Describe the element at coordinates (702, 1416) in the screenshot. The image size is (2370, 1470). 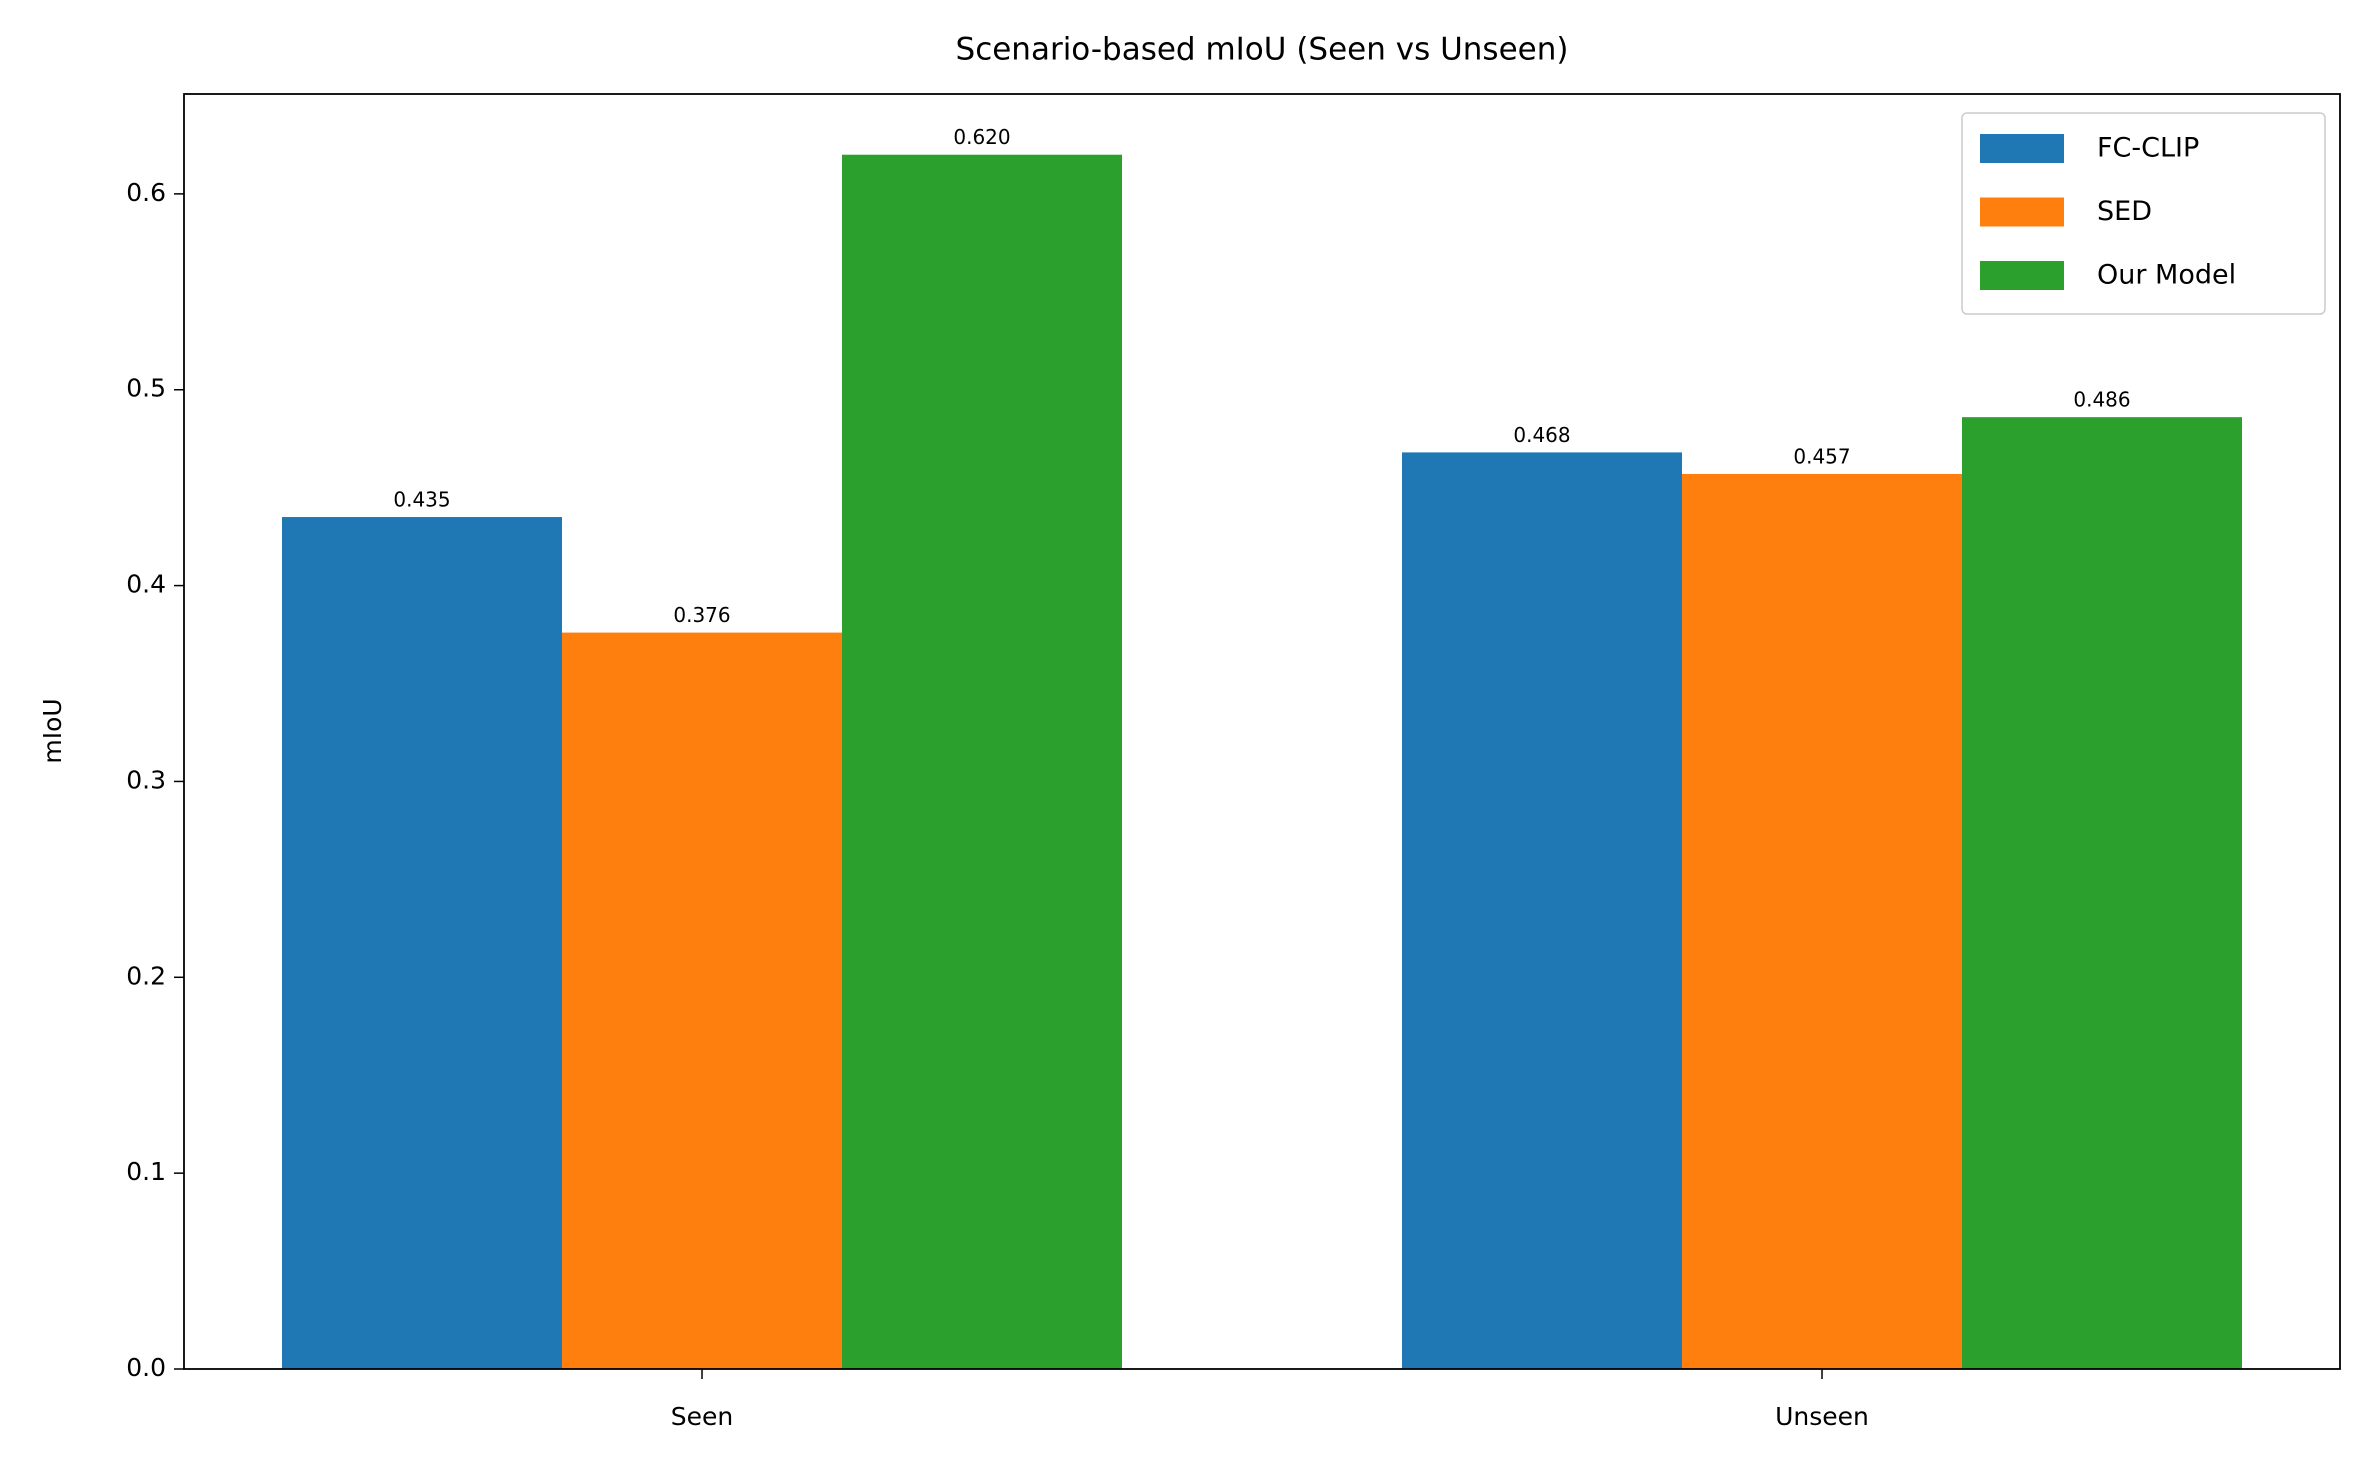
I see `x-tick-label: Seen` at that location.